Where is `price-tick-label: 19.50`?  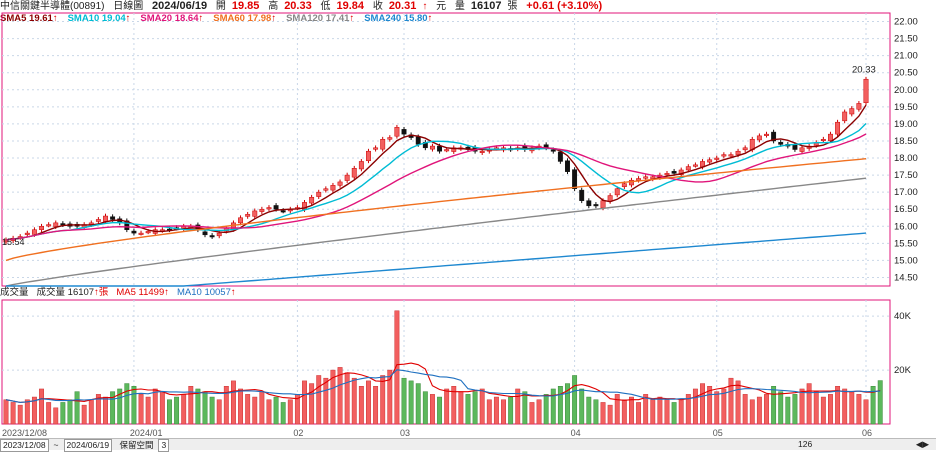 price-tick-label: 19.50 is located at coordinates (906, 107).